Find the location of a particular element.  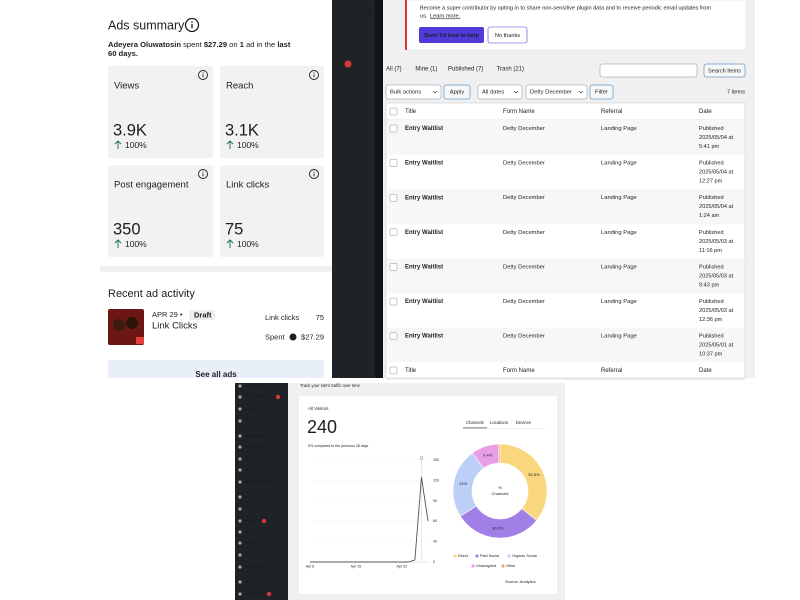

menu-item: OptinMonster is located at coordinates (260, 396).